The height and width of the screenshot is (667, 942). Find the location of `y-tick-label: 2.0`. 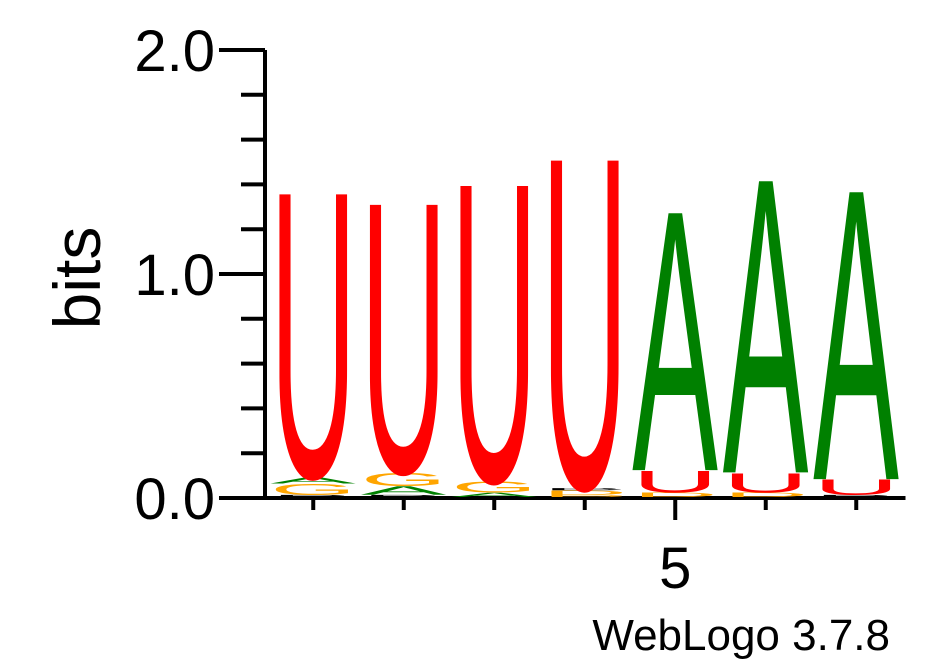

y-tick-label: 2.0 is located at coordinates (174, 51).